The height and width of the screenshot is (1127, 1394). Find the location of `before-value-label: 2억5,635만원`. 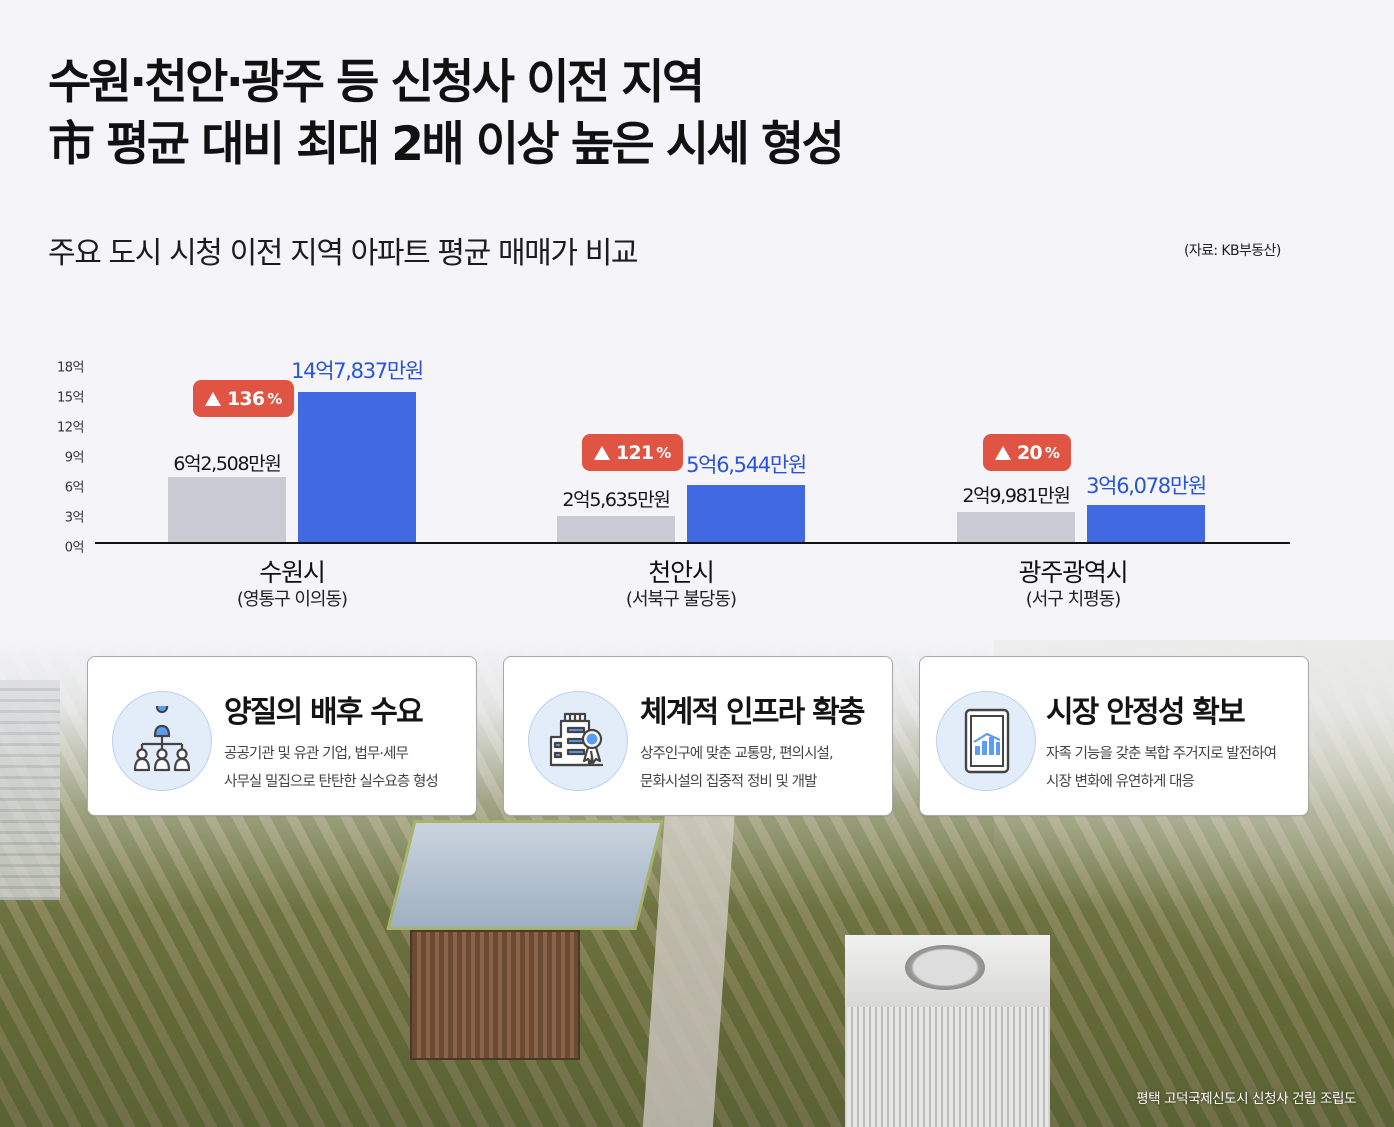

before-value-label: 2억5,635만원 is located at coordinates (616, 500).